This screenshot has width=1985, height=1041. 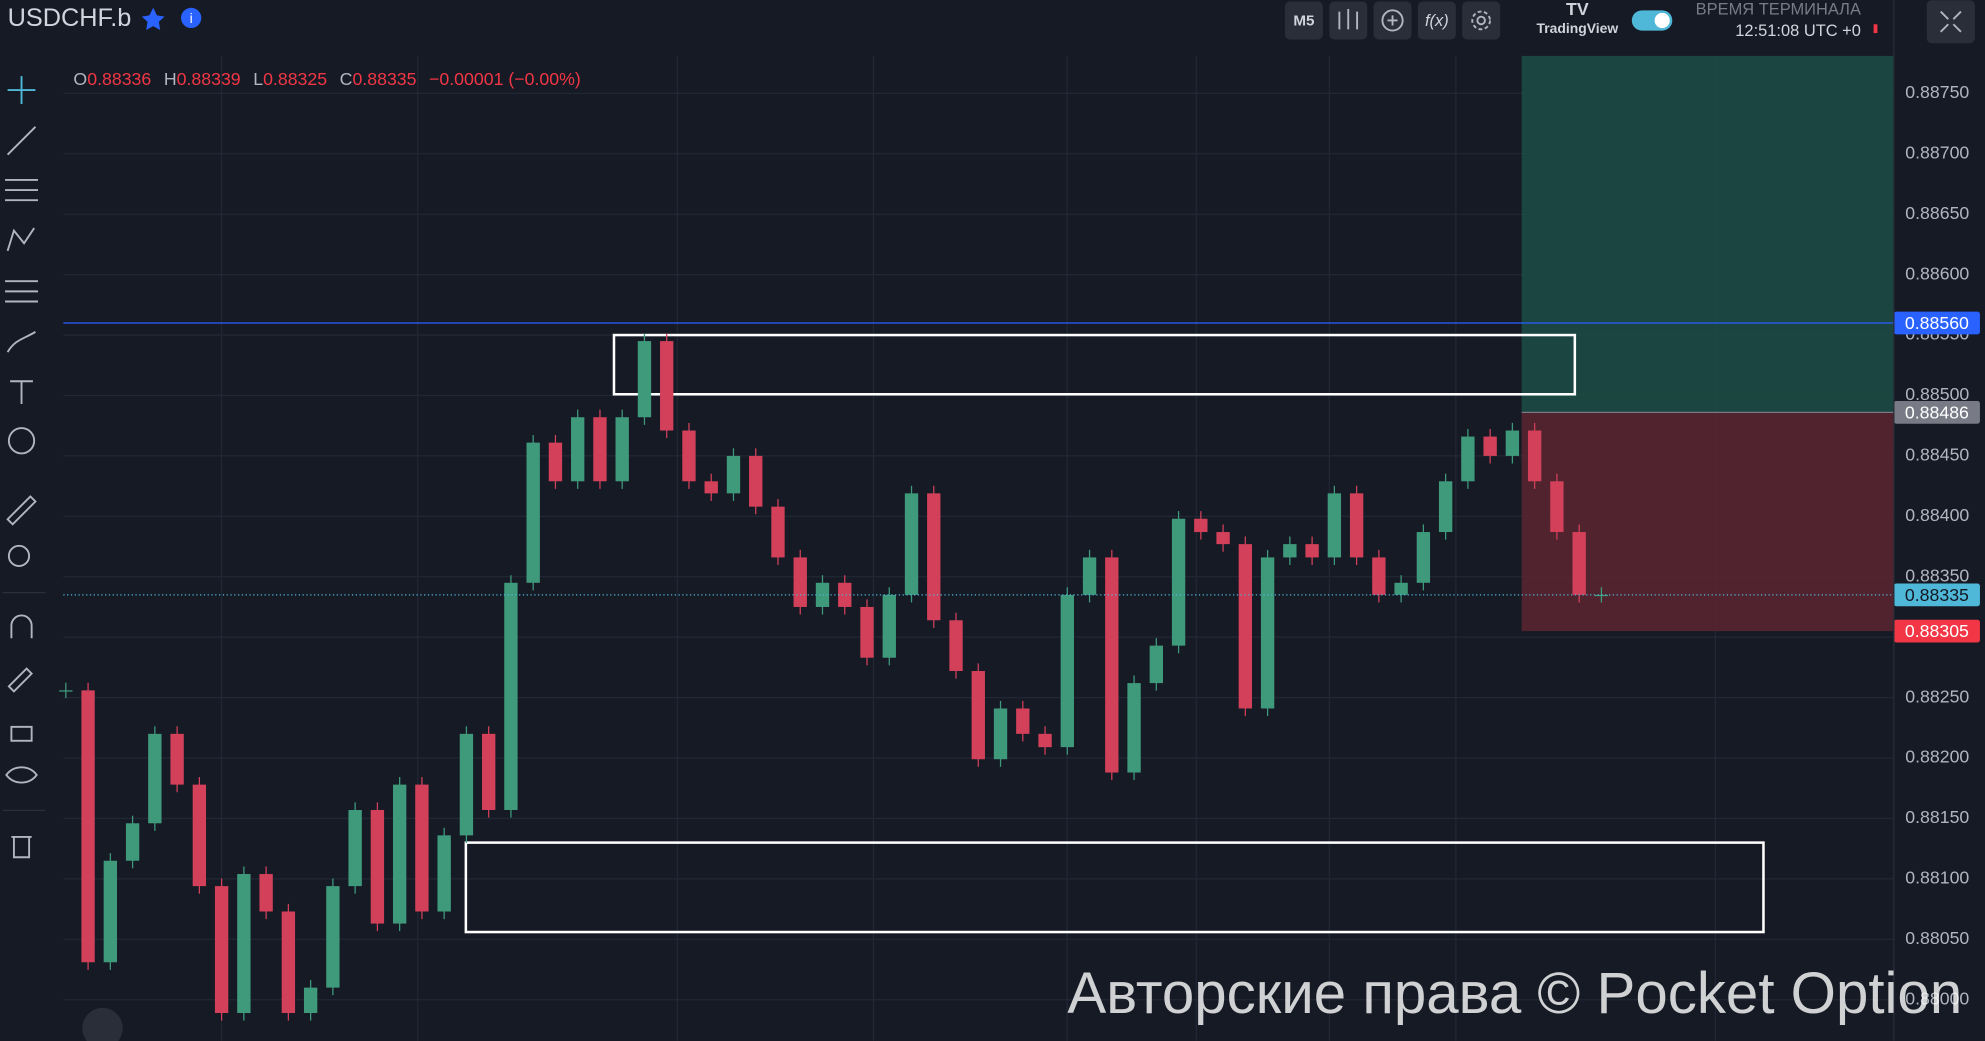 What do you see at coordinates (21, 510) in the screenshot?
I see `ruler-tool` at bounding box center [21, 510].